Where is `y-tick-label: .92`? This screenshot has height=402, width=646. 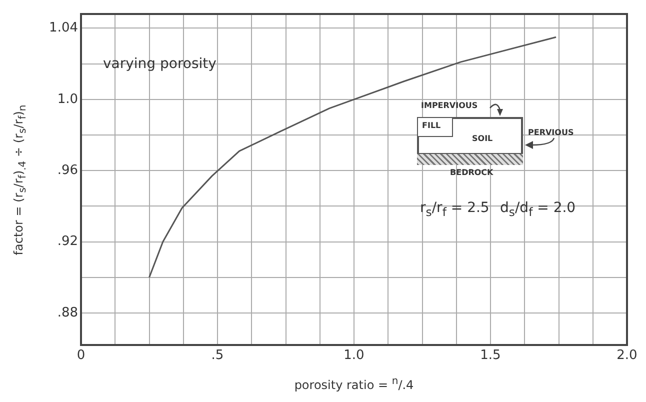
y-tick-label: .92 is located at coordinates (67, 242).